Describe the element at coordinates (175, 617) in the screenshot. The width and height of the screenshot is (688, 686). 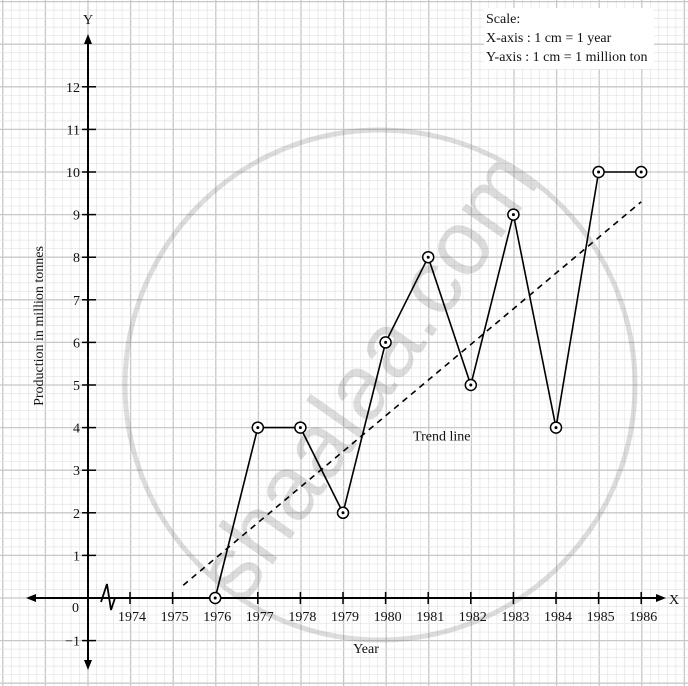
I see `x-tick-label: 1975` at that location.